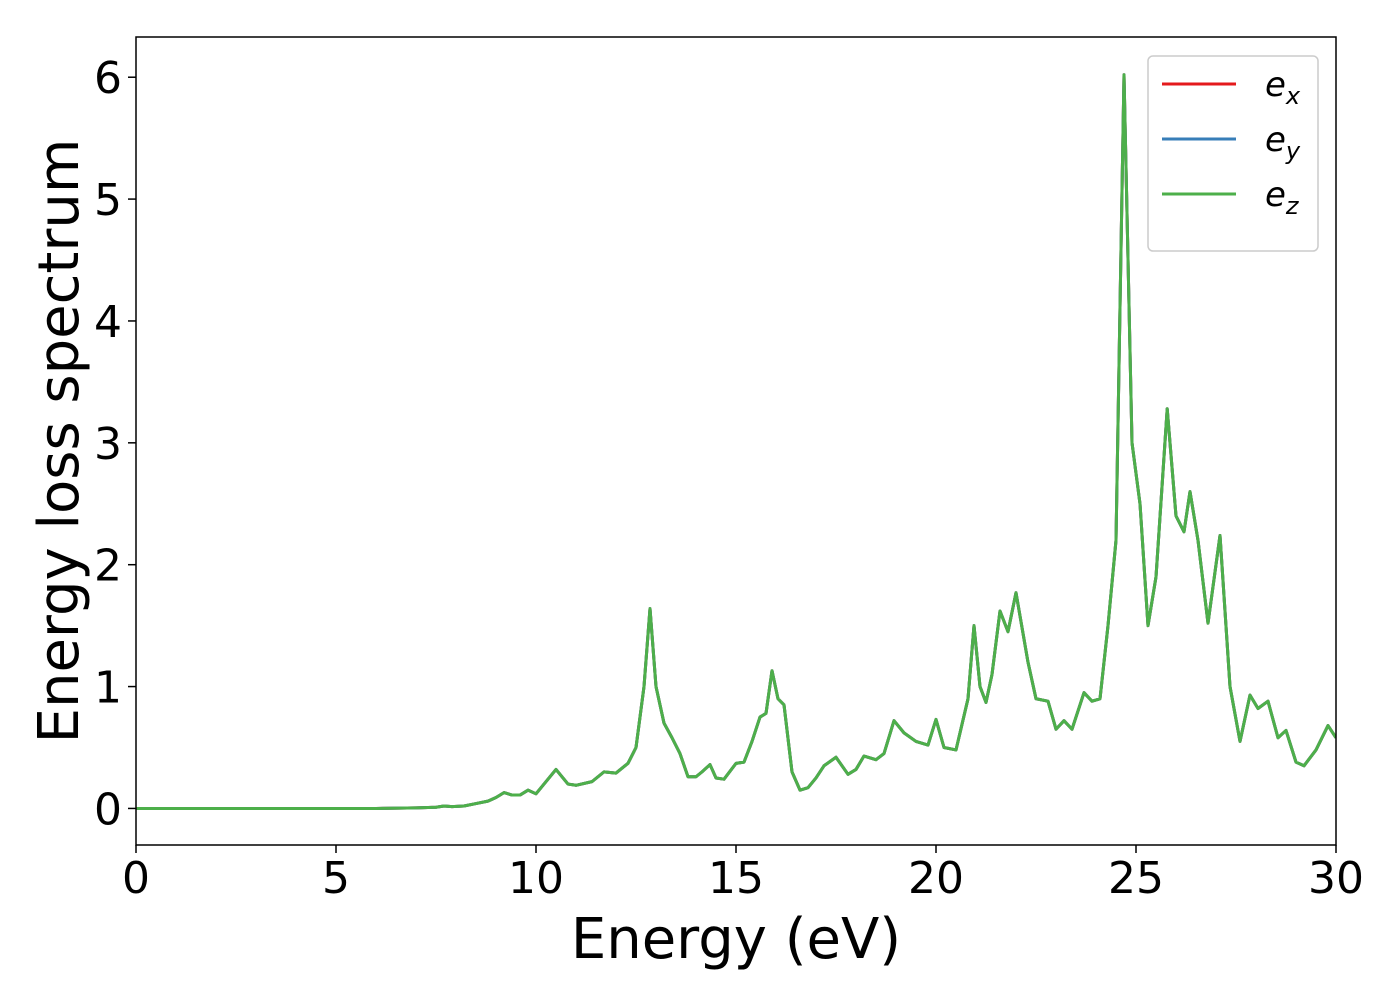  What do you see at coordinates (108, 322) in the screenshot?
I see `y-tick-label: 4` at bounding box center [108, 322].